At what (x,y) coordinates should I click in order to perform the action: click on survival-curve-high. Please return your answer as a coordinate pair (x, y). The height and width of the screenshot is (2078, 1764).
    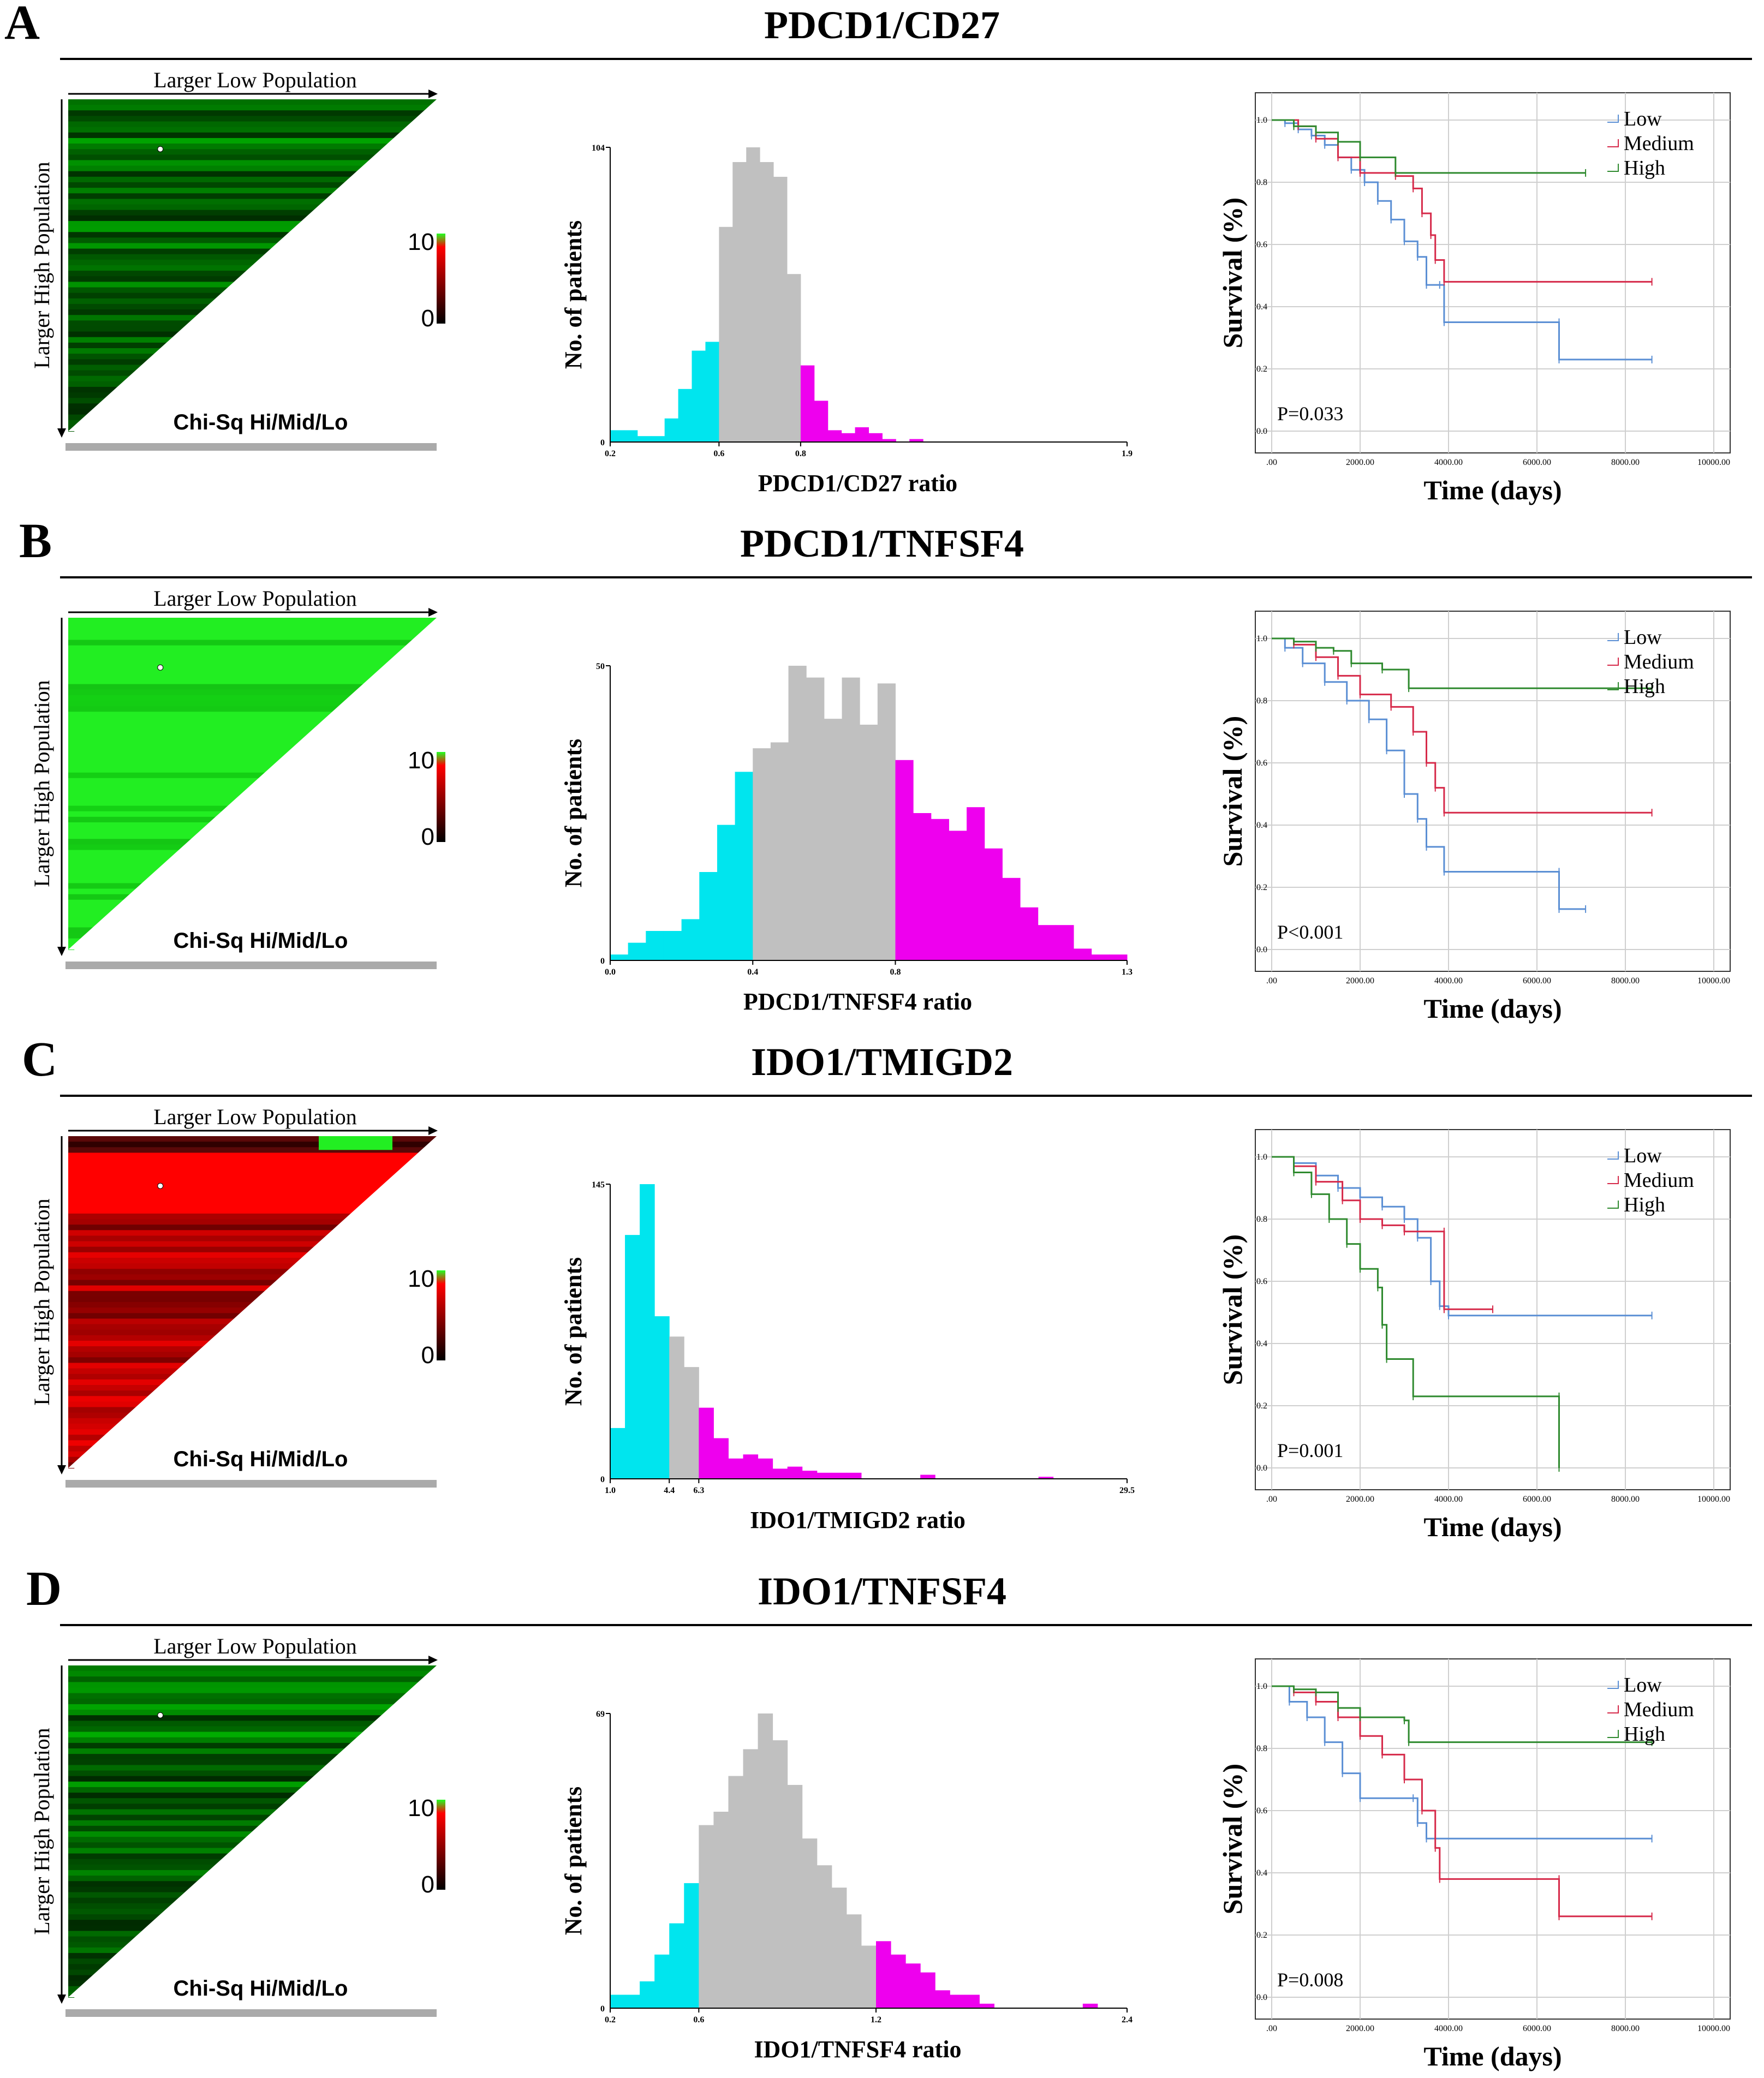
    Looking at the image, I should click on (1462, 1714).